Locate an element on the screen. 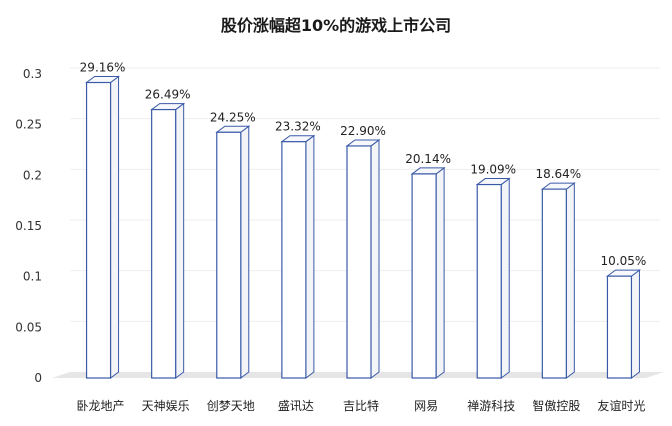  data-label: 20.14% is located at coordinates (428, 159).